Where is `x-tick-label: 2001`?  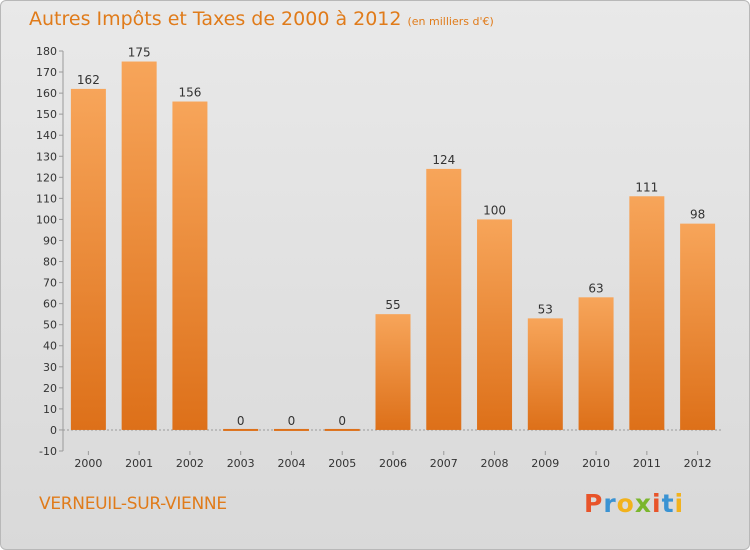 x-tick-label: 2001 is located at coordinates (139, 463).